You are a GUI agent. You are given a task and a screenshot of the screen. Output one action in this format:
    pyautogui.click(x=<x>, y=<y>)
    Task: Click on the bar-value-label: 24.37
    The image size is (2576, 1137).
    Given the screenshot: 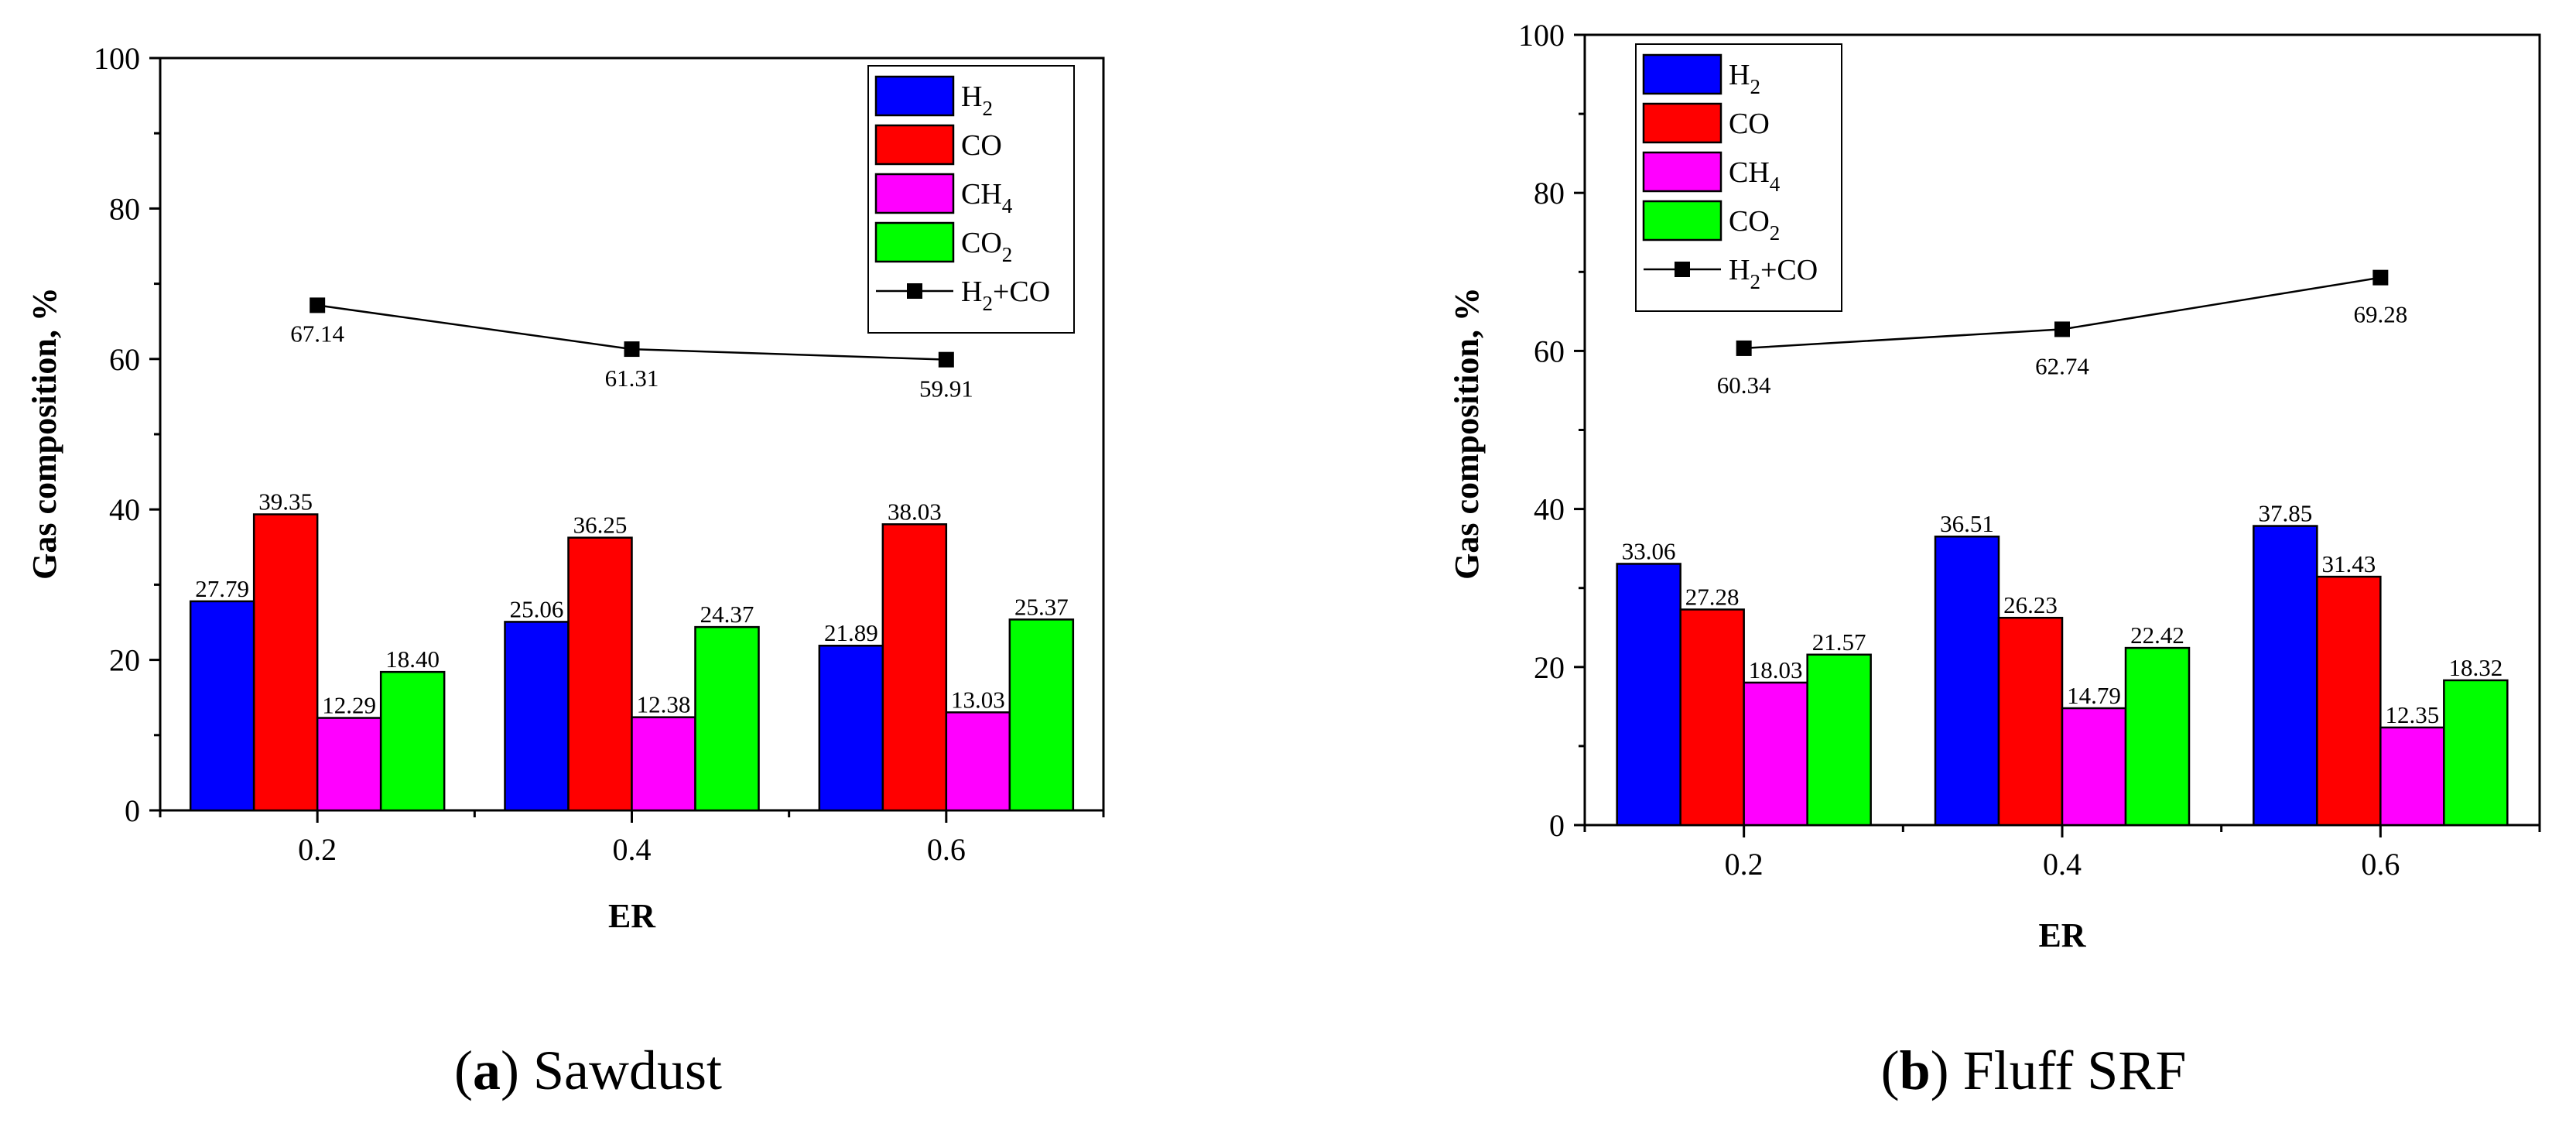 What is the action you would take?
    pyautogui.click(x=727, y=614)
    